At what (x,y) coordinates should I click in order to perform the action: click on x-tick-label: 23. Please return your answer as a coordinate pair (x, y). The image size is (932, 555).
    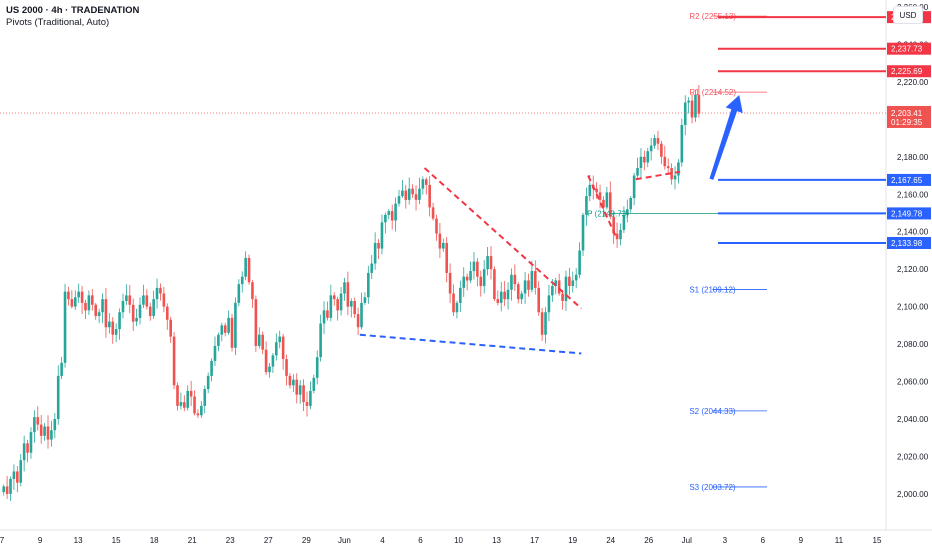
    Looking at the image, I should click on (230, 540).